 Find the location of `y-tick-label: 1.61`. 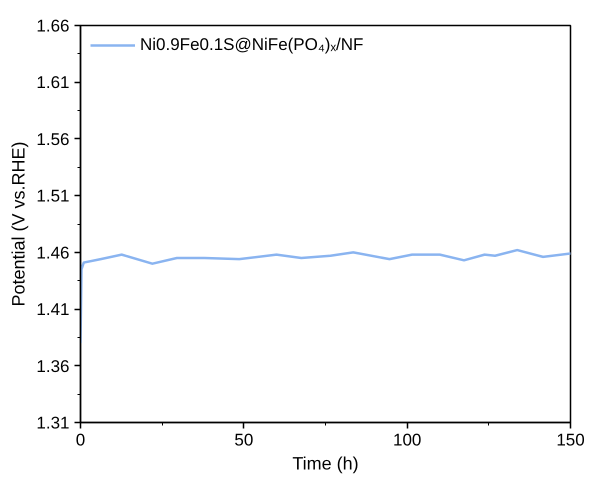

y-tick-label: 1.61 is located at coordinates (53, 82).